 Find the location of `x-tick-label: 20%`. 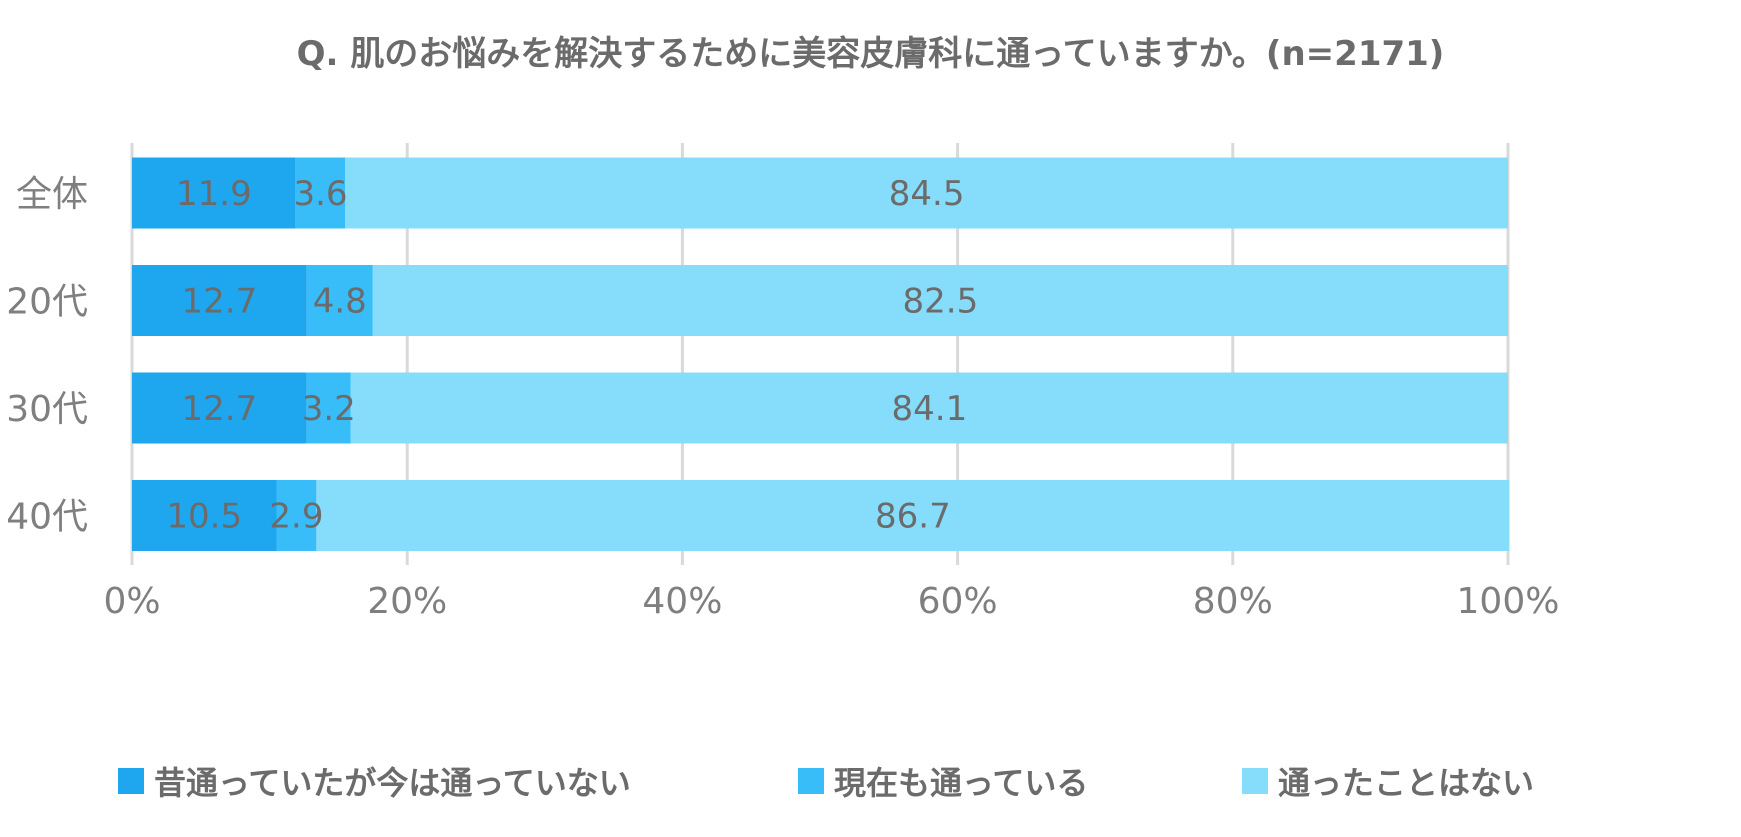

x-tick-label: 20% is located at coordinates (407, 601).